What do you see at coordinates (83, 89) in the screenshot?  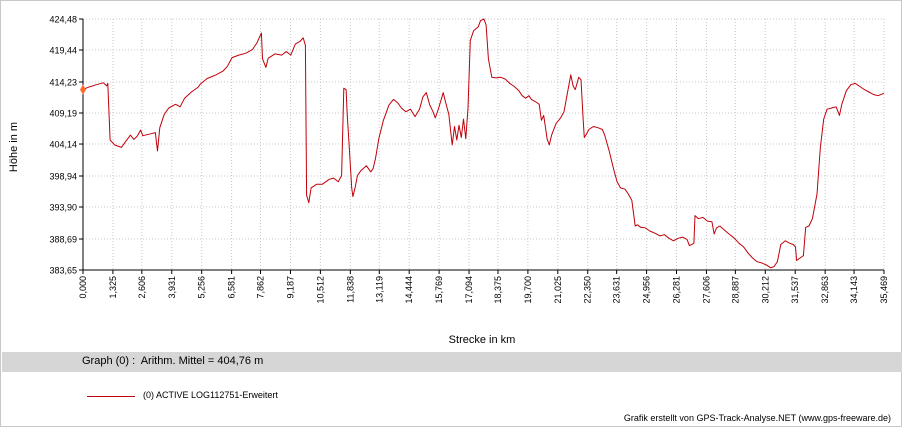 I see `start-marker` at bounding box center [83, 89].